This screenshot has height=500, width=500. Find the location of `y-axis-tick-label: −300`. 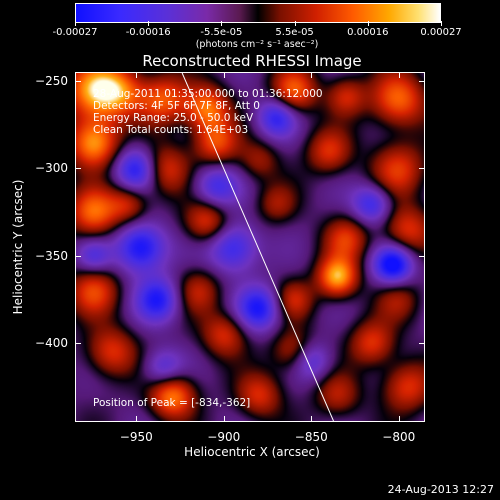

y-axis-tick-label: −300 is located at coordinates (51, 168).